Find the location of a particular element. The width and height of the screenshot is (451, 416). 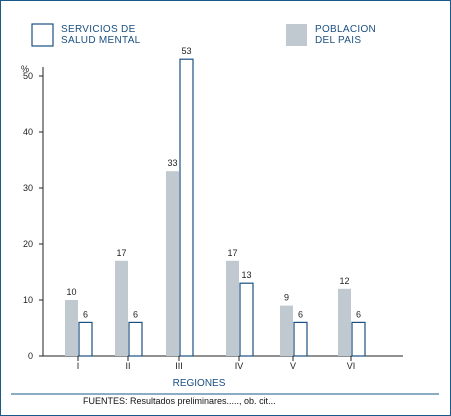

y-tick-label-20: 20 is located at coordinates (28, 244).